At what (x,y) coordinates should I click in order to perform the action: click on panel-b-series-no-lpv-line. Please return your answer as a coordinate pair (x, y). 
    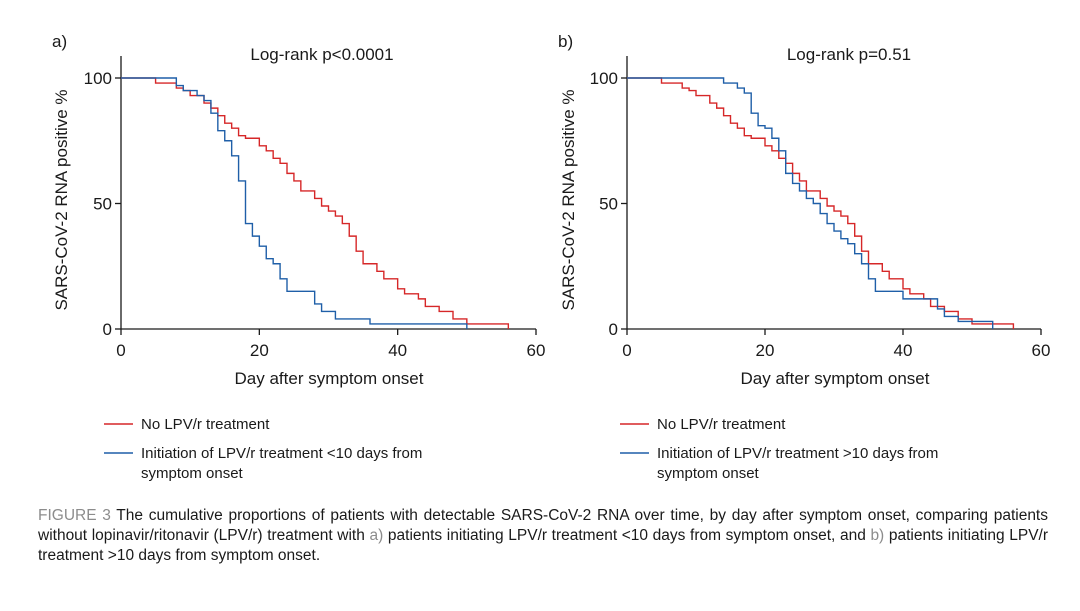
    Looking at the image, I should click on (821, 203).